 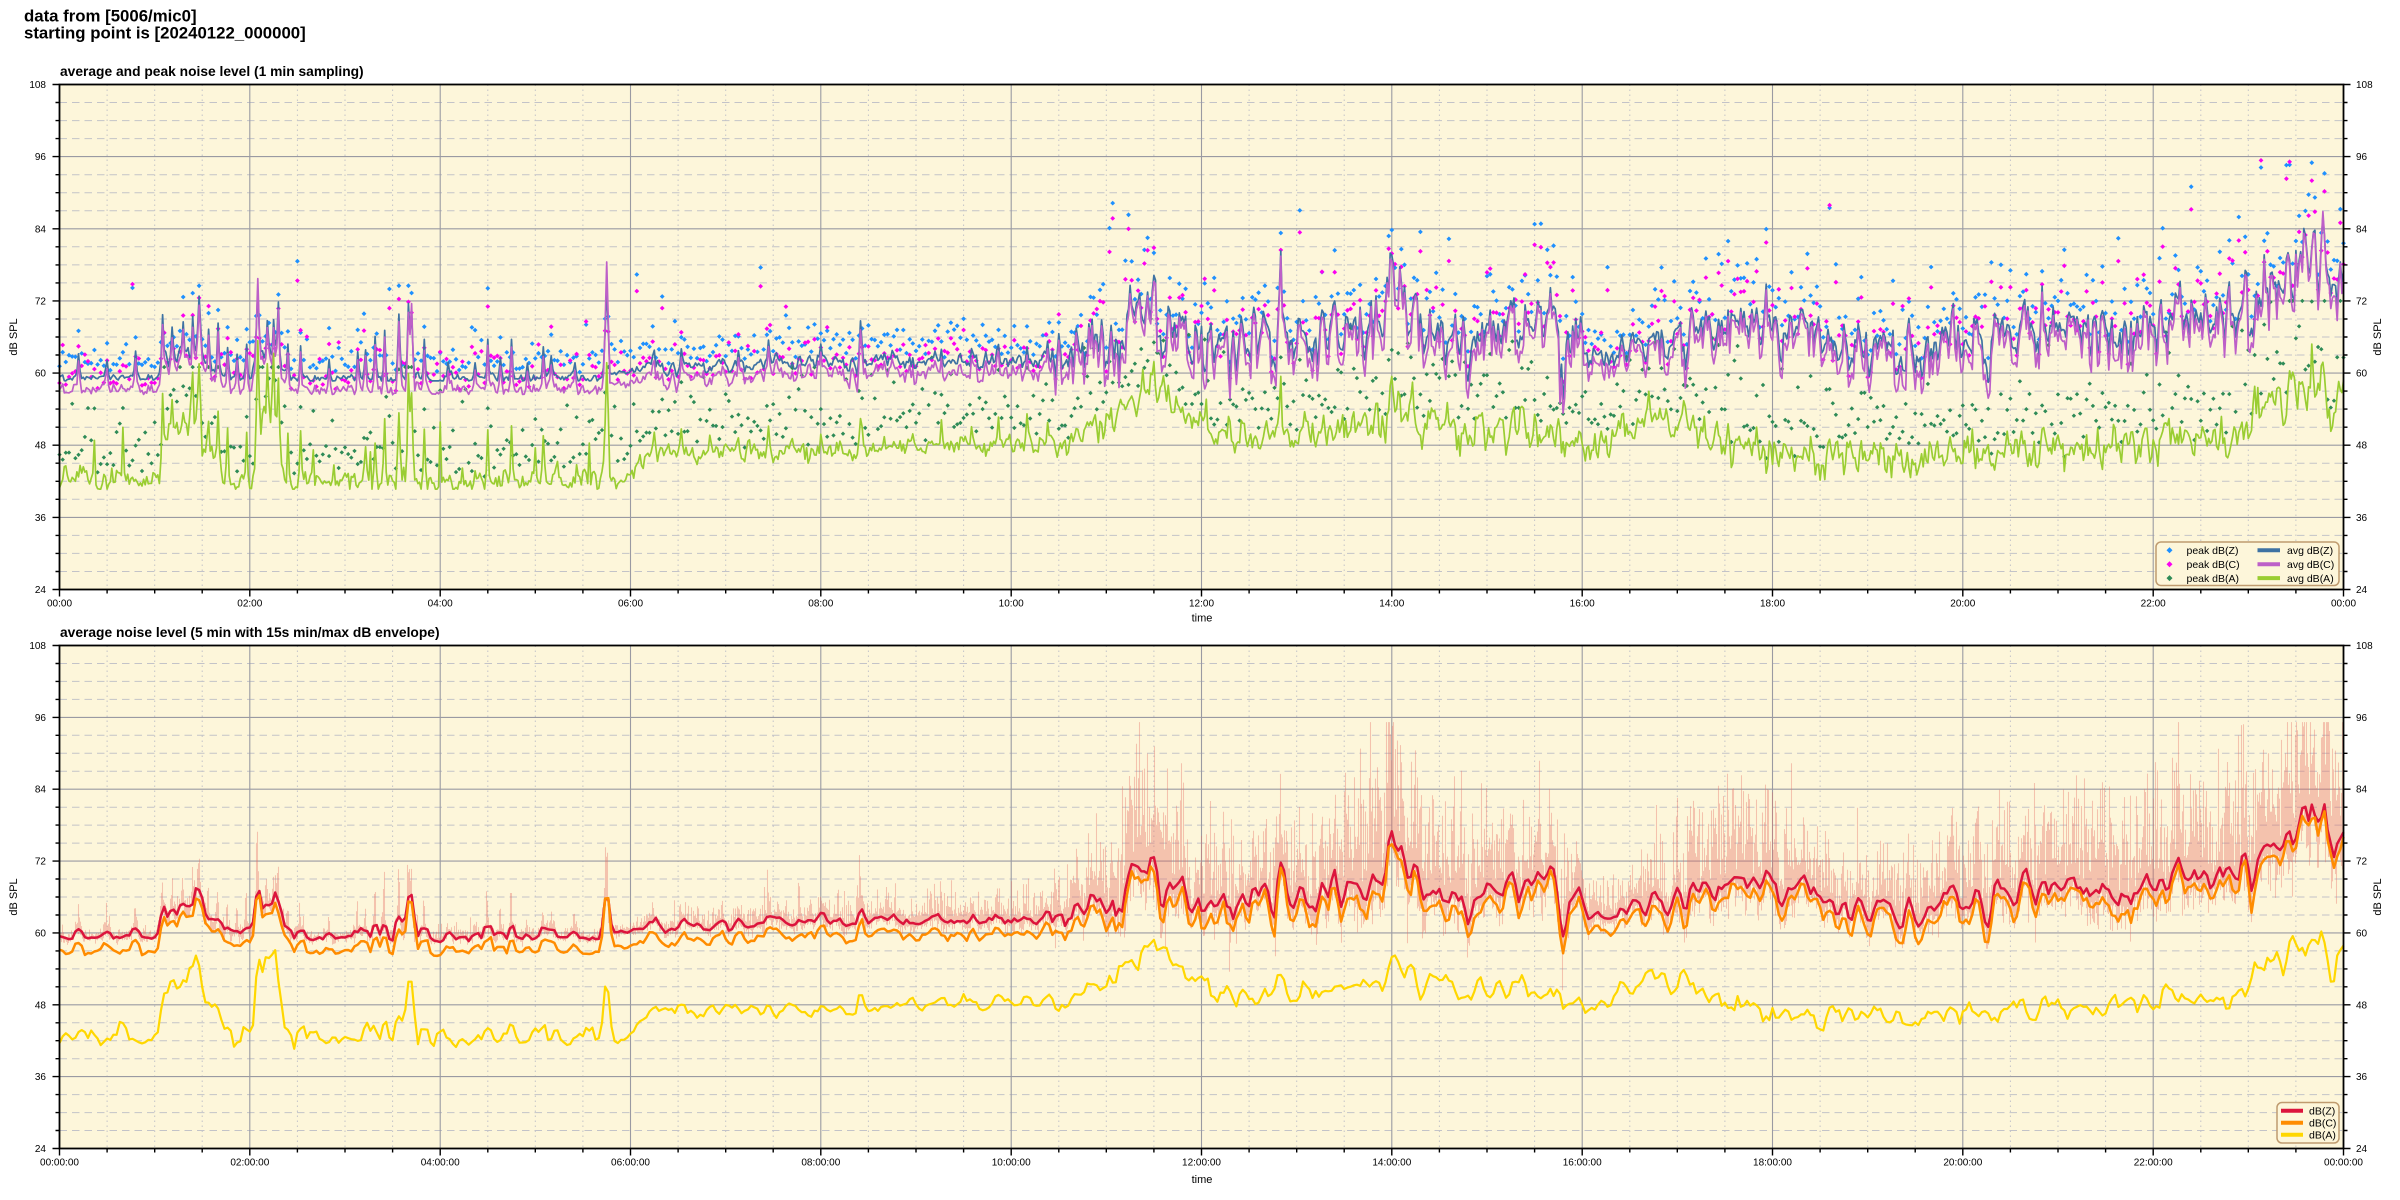 I want to click on svg-text: peak dB(A), so click(x=2213, y=579).